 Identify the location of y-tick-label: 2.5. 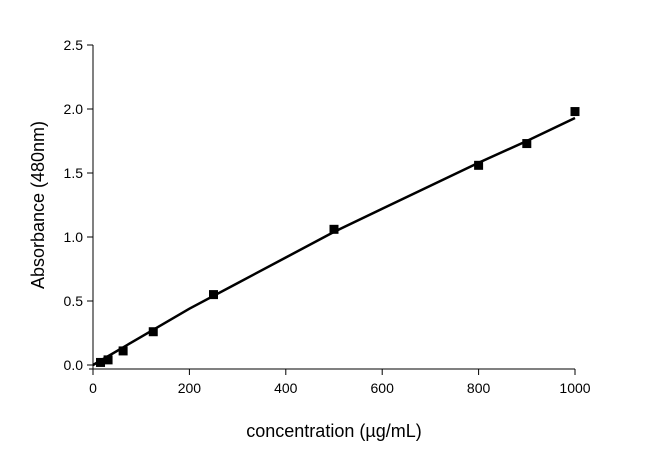
(74, 45).